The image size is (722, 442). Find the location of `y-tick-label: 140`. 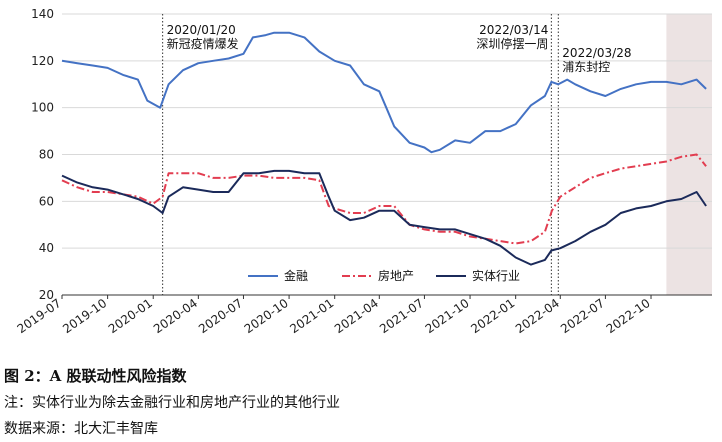

y-tick-label: 140 is located at coordinates (42, 14).